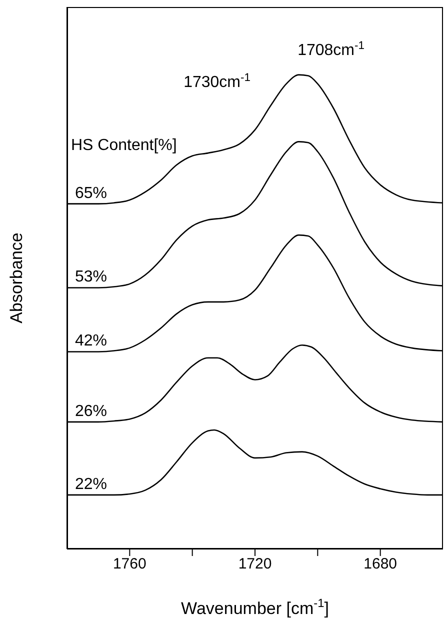 The height and width of the screenshot is (629, 444). I want to click on y-axis-title: Absorbance, so click(16, 278).